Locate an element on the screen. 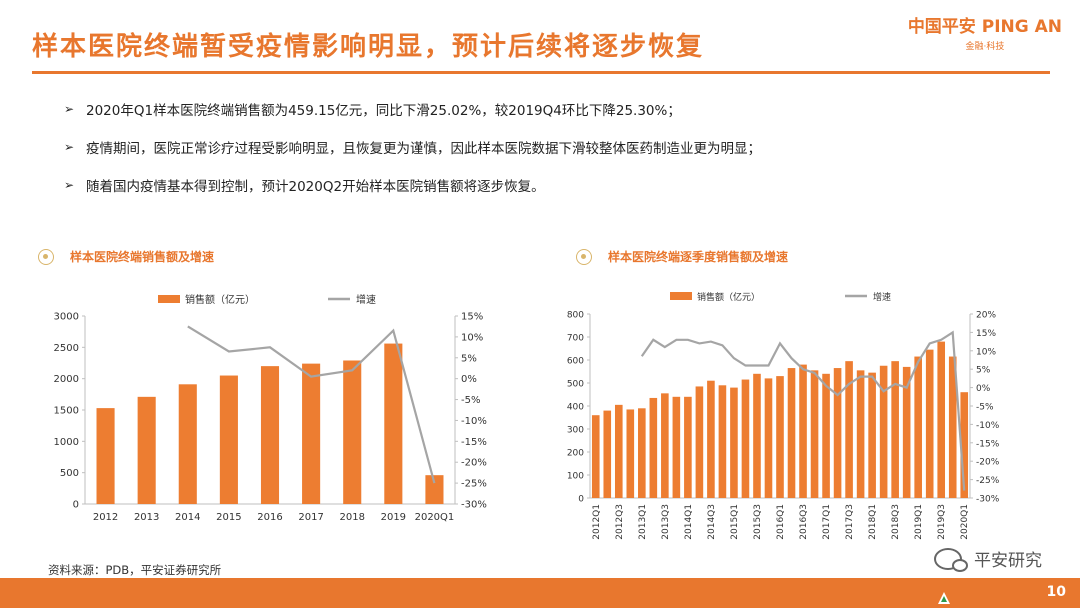  x-tick-label: 2017Q1 is located at coordinates (827, 522).